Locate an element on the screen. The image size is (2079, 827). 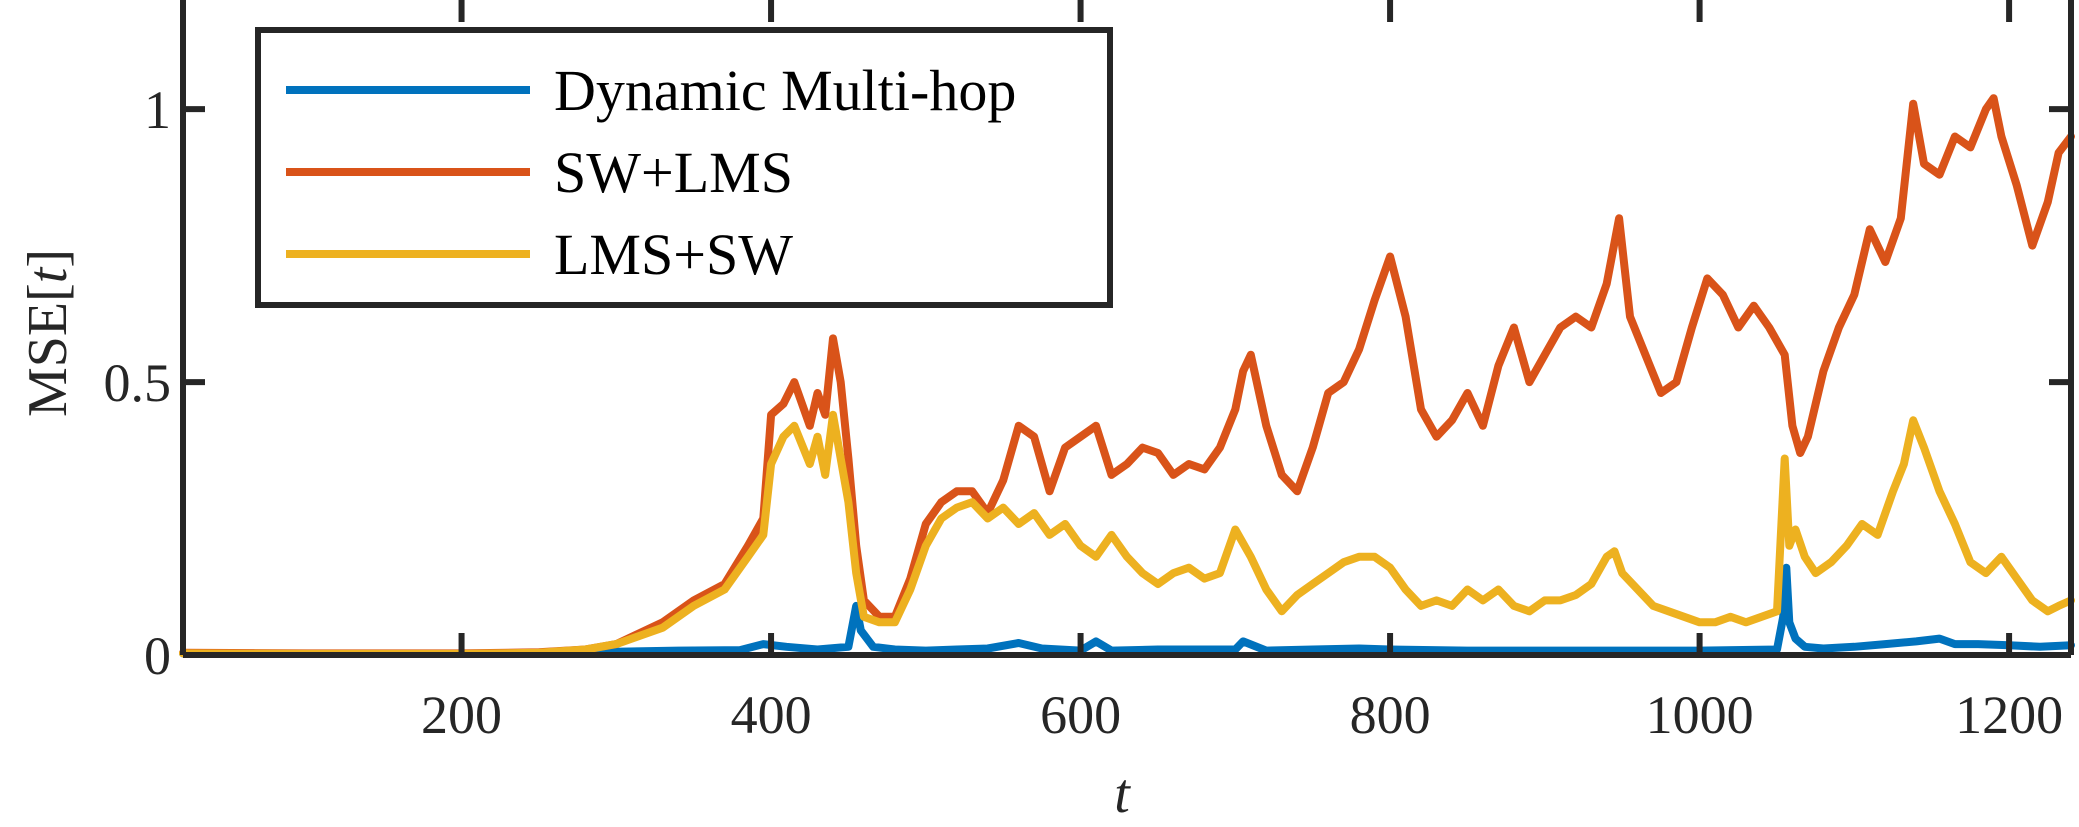
x-tick-label: 800 is located at coordinates (1390, 715).